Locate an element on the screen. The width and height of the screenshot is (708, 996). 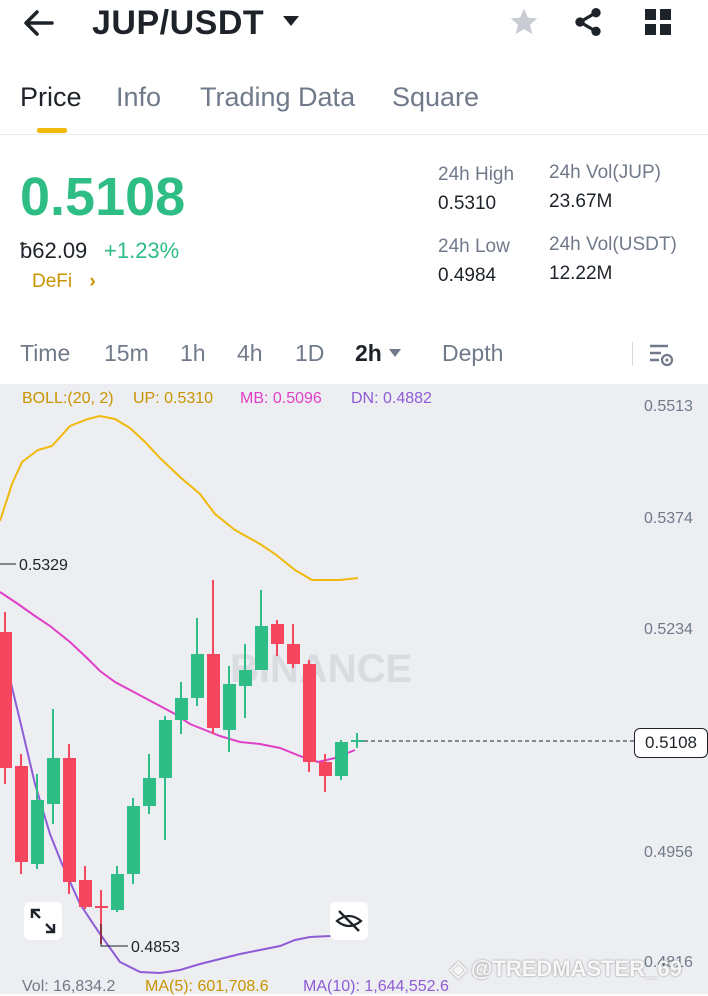
boll-upper-line is located at coordinates (179, 497).